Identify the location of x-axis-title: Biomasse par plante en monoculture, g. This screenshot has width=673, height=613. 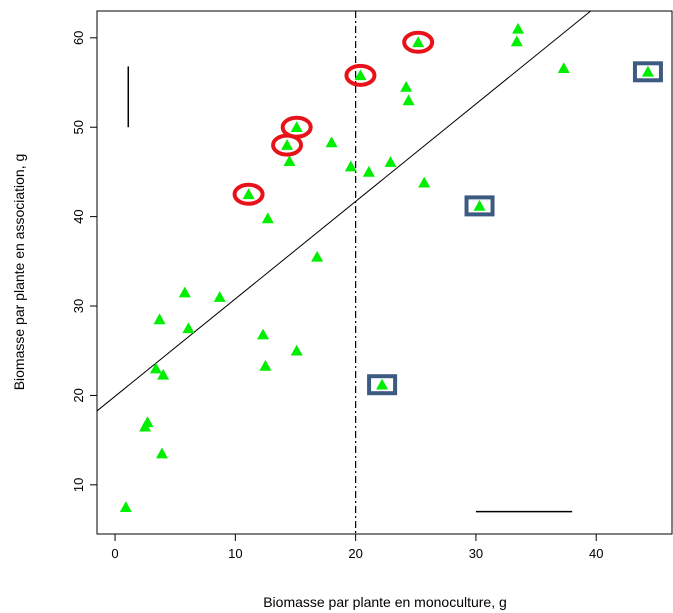
(385, 602).